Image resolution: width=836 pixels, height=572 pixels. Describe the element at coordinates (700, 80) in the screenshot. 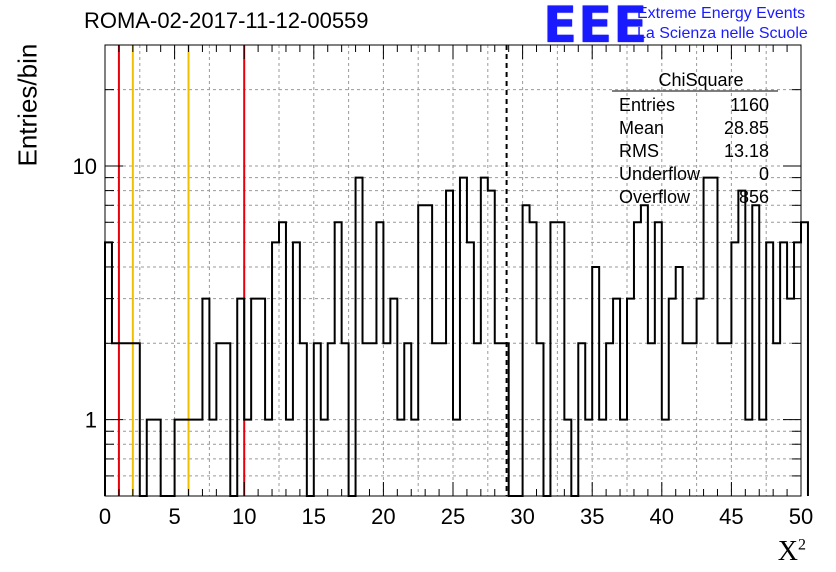

I see `stats-box-title: ChiSquare` at that location.